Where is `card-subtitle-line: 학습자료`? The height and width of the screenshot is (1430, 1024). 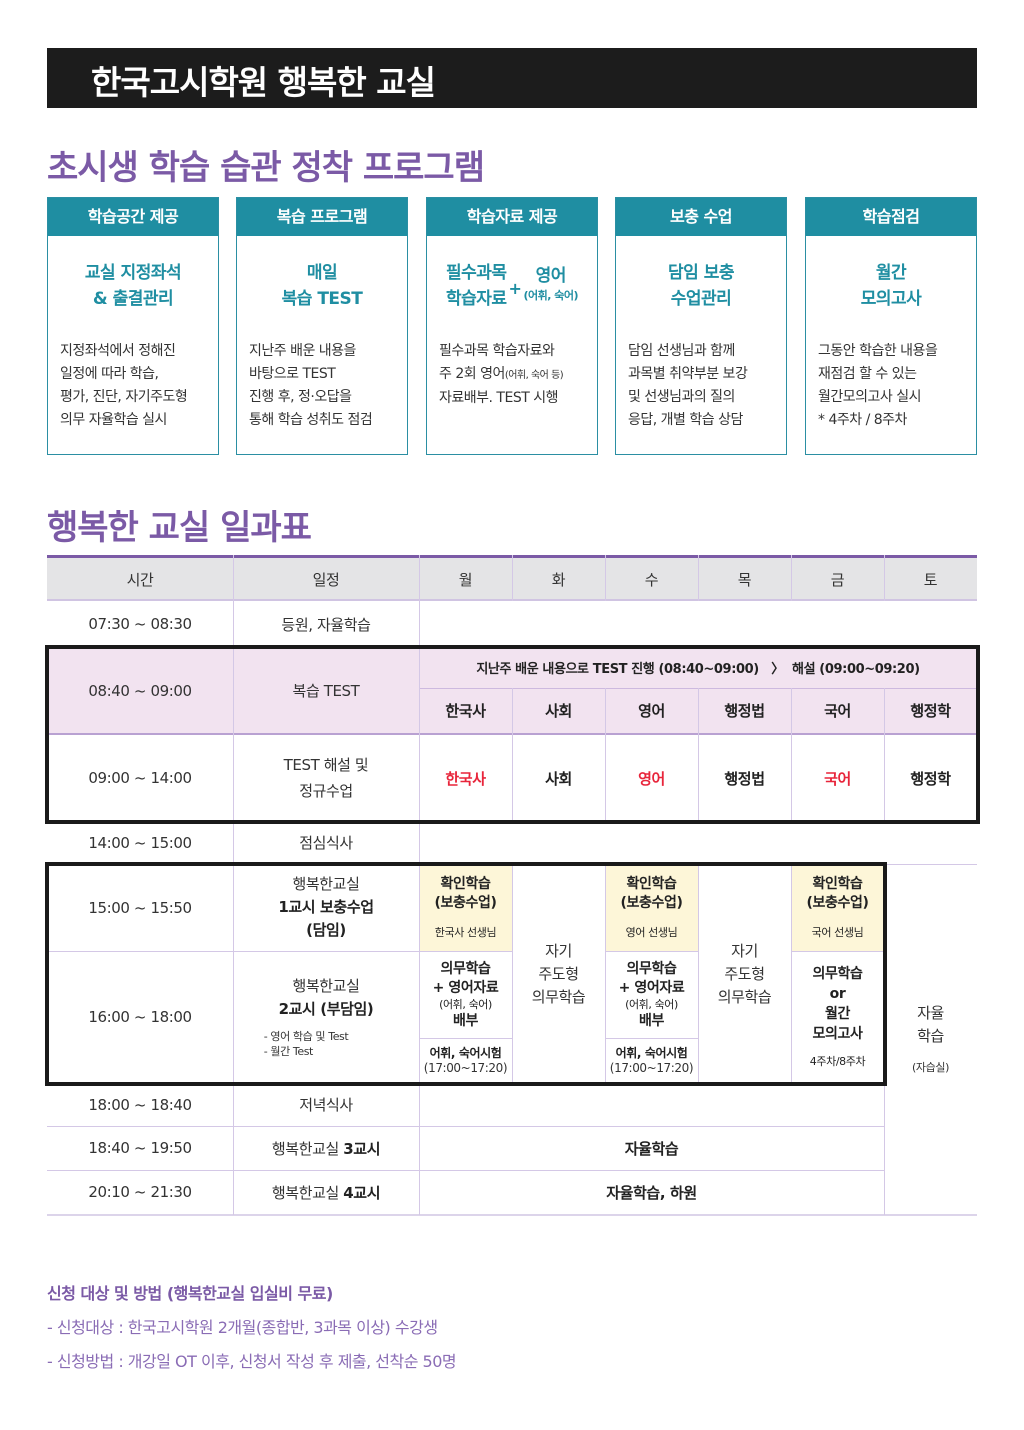 card-subtitle-line: 학습자료 is located at coordinates (476, 299).